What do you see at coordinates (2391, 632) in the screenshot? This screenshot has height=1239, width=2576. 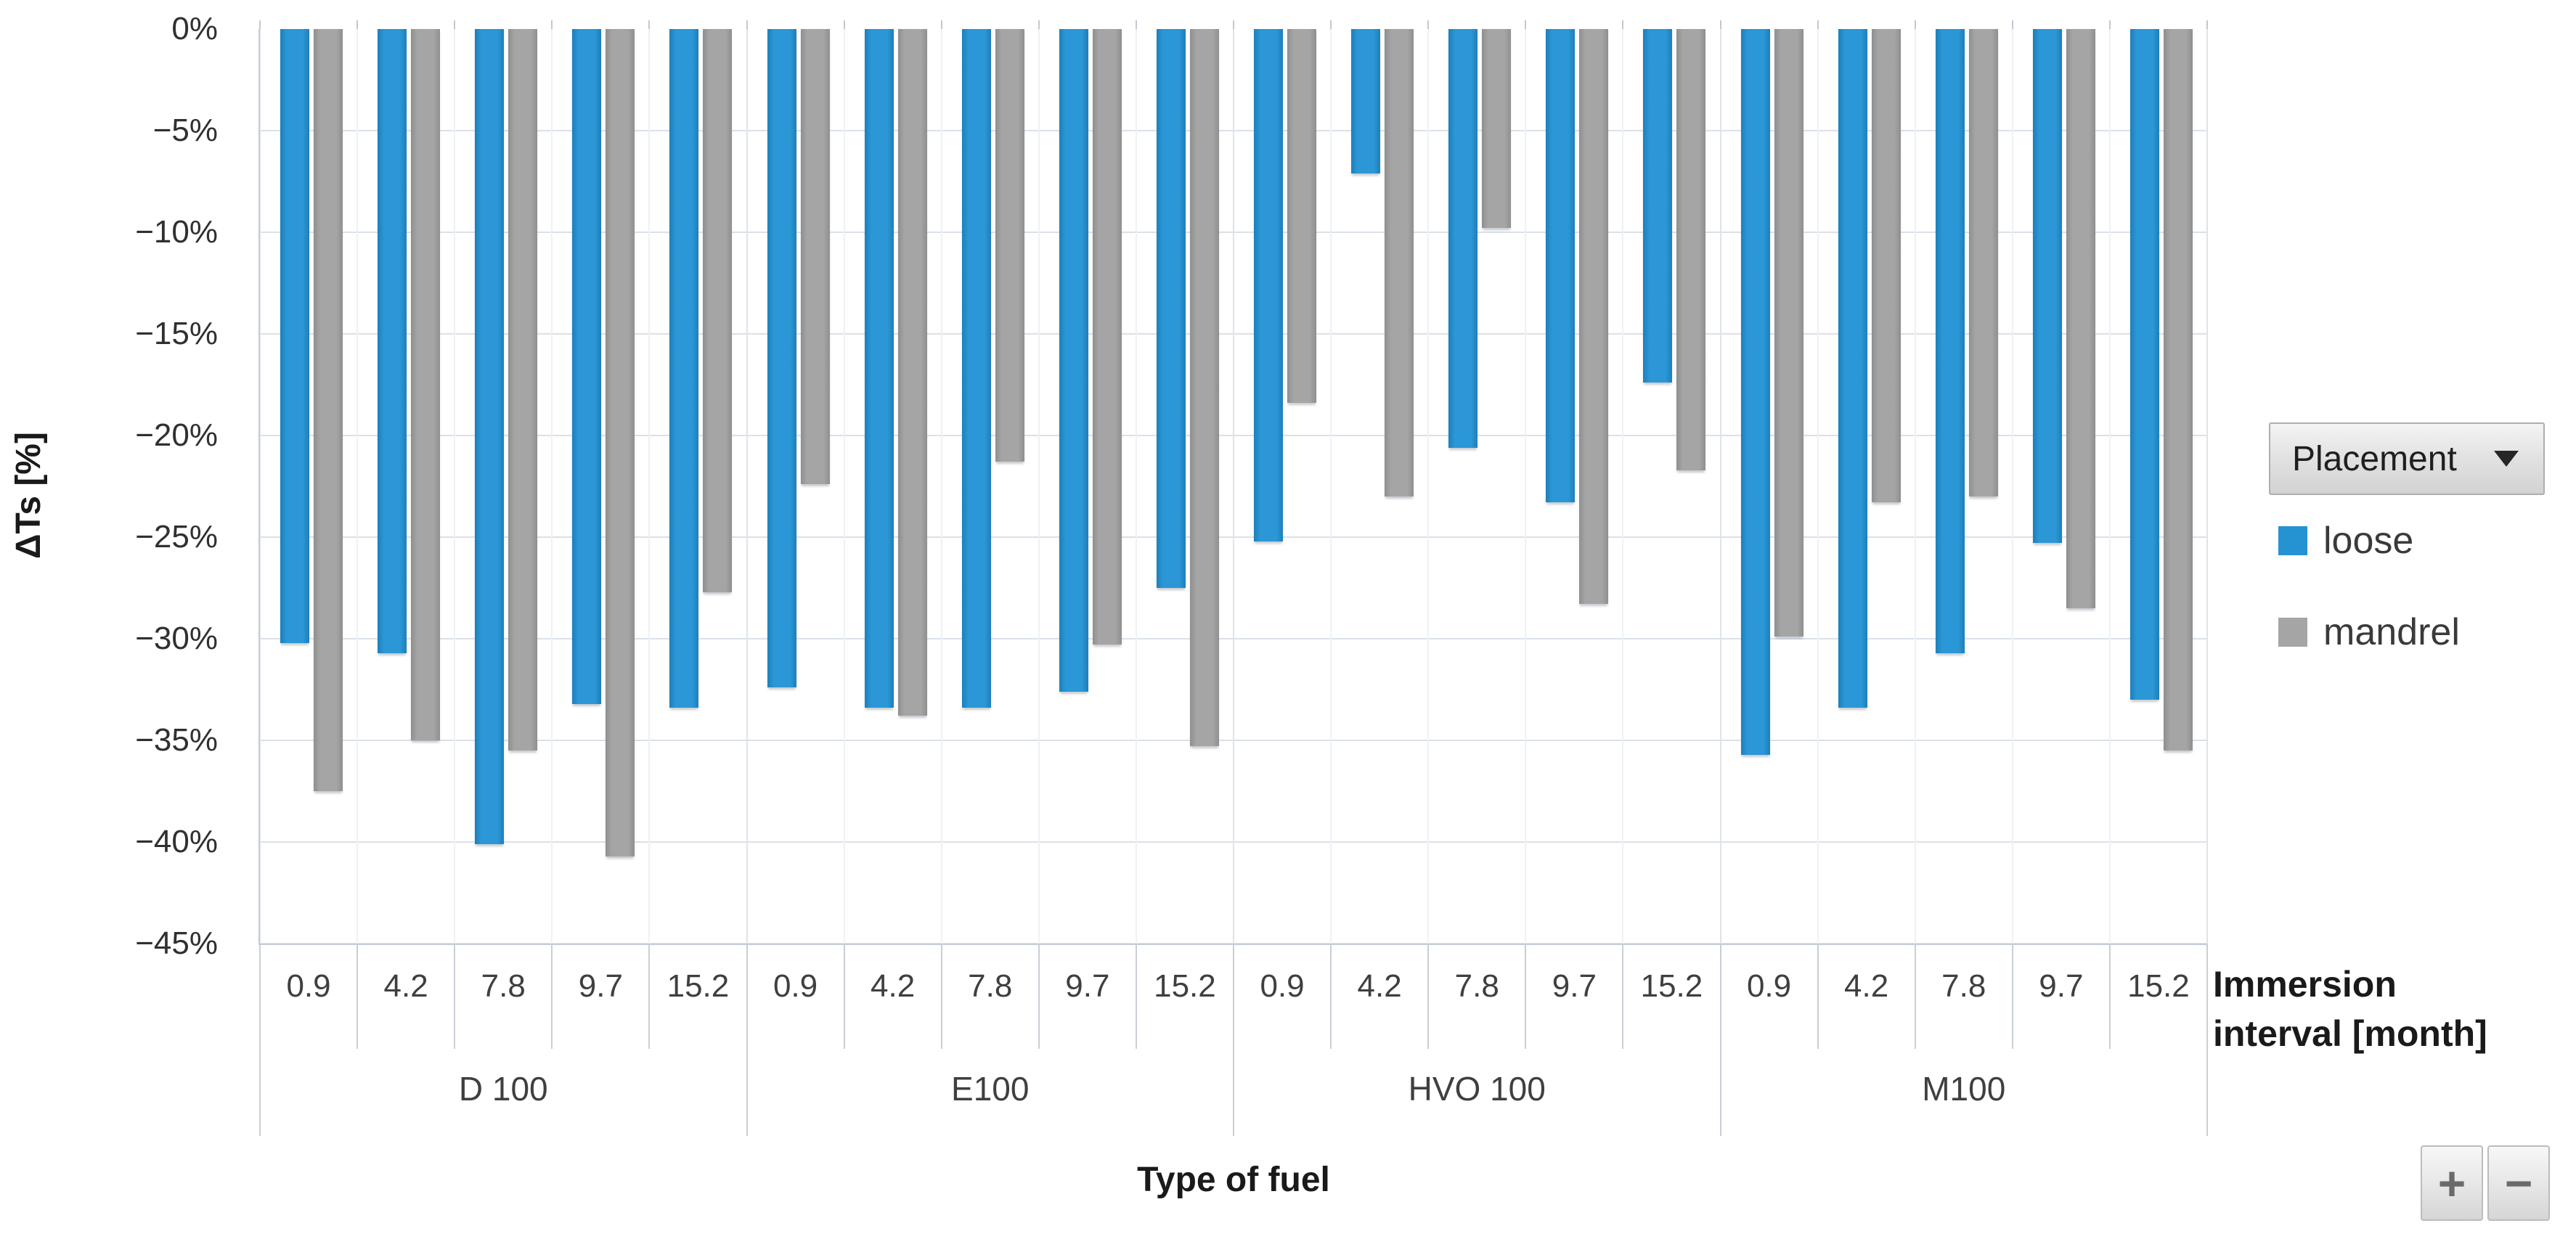 I see `legend-label: mandrel` at bounding box center [2391, 632].